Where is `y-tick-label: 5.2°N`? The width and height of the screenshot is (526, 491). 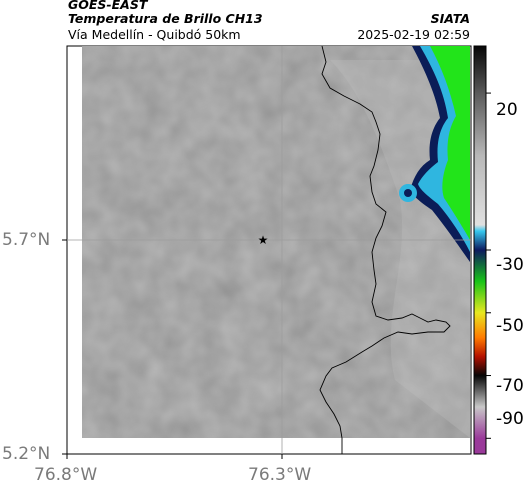 y-tick-label: 5.2°N is located at coordinates (26, 454).